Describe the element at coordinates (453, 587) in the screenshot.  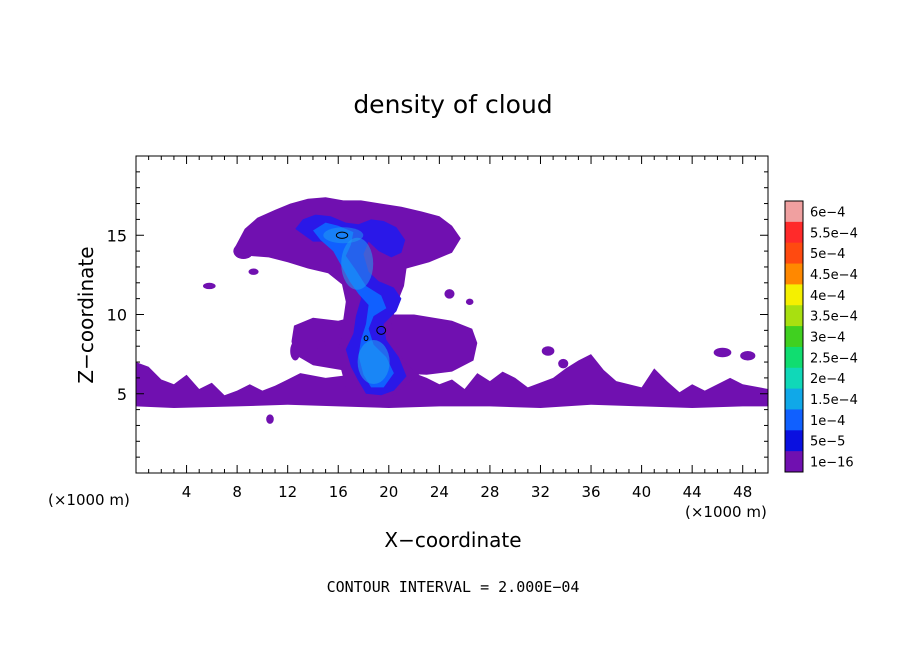
I see `contour-interval-footer: CONTOUR INTERVAL = 2.000E−04` at that location.